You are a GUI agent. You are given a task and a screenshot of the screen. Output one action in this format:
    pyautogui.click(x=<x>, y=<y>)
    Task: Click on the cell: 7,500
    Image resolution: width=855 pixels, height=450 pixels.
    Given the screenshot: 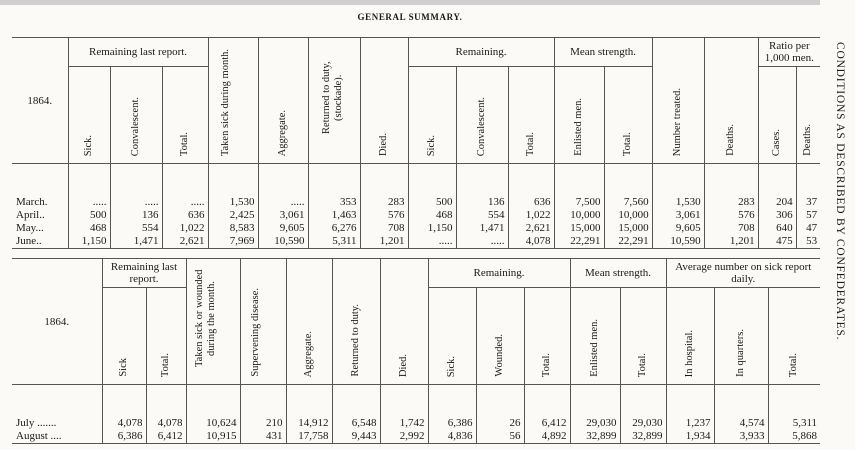 What is the action you would take?
    pyautogui.click(x=579, y=202)
    